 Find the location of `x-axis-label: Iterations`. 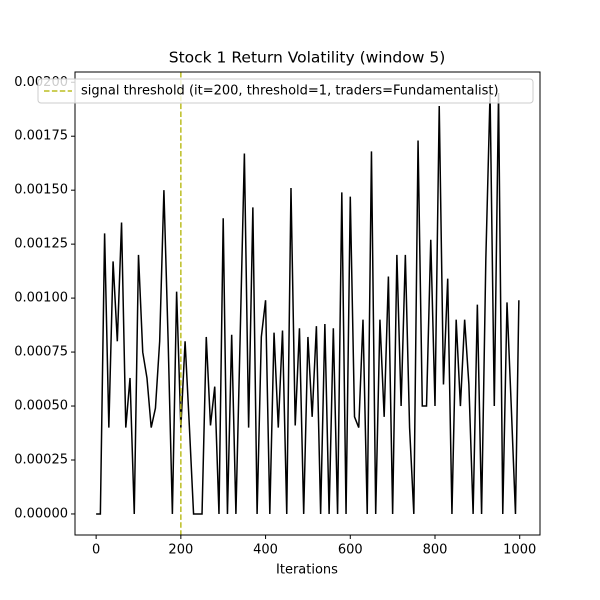

x-axis-label: Iterations is located at coordinates (307, 570).